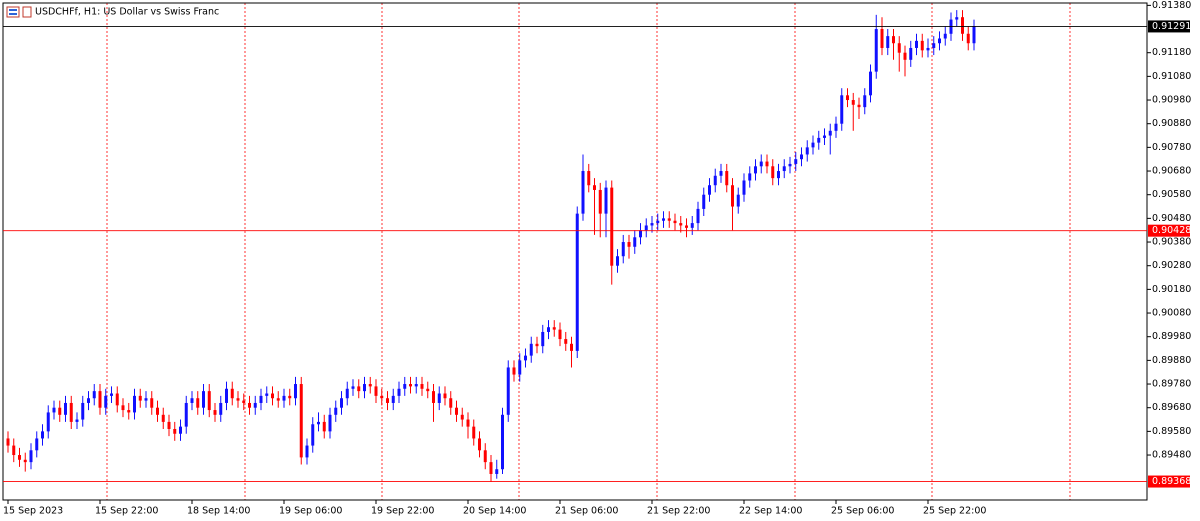 This screenshot has height=521, width=1200. I want to click on x-tick-label: 15 Sep 2023, so click(33, 511).